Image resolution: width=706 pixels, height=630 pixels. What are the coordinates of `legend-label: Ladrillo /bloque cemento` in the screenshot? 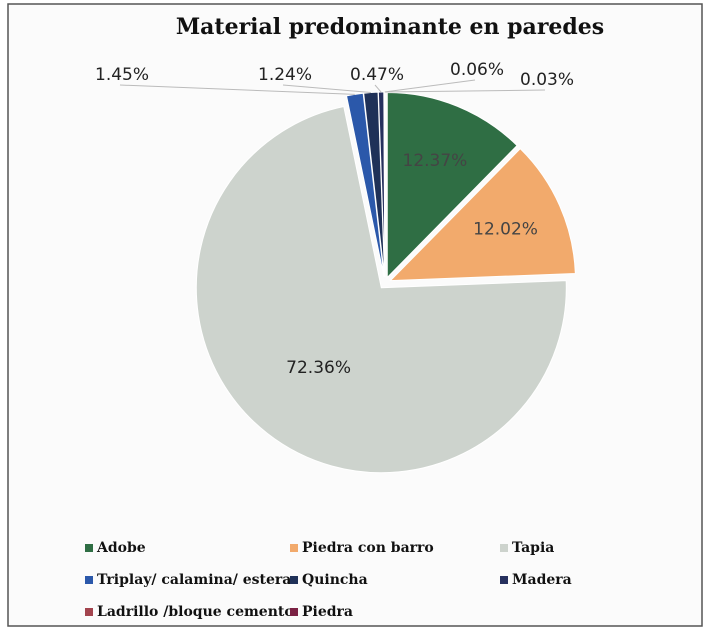 It's located at (195, 612).